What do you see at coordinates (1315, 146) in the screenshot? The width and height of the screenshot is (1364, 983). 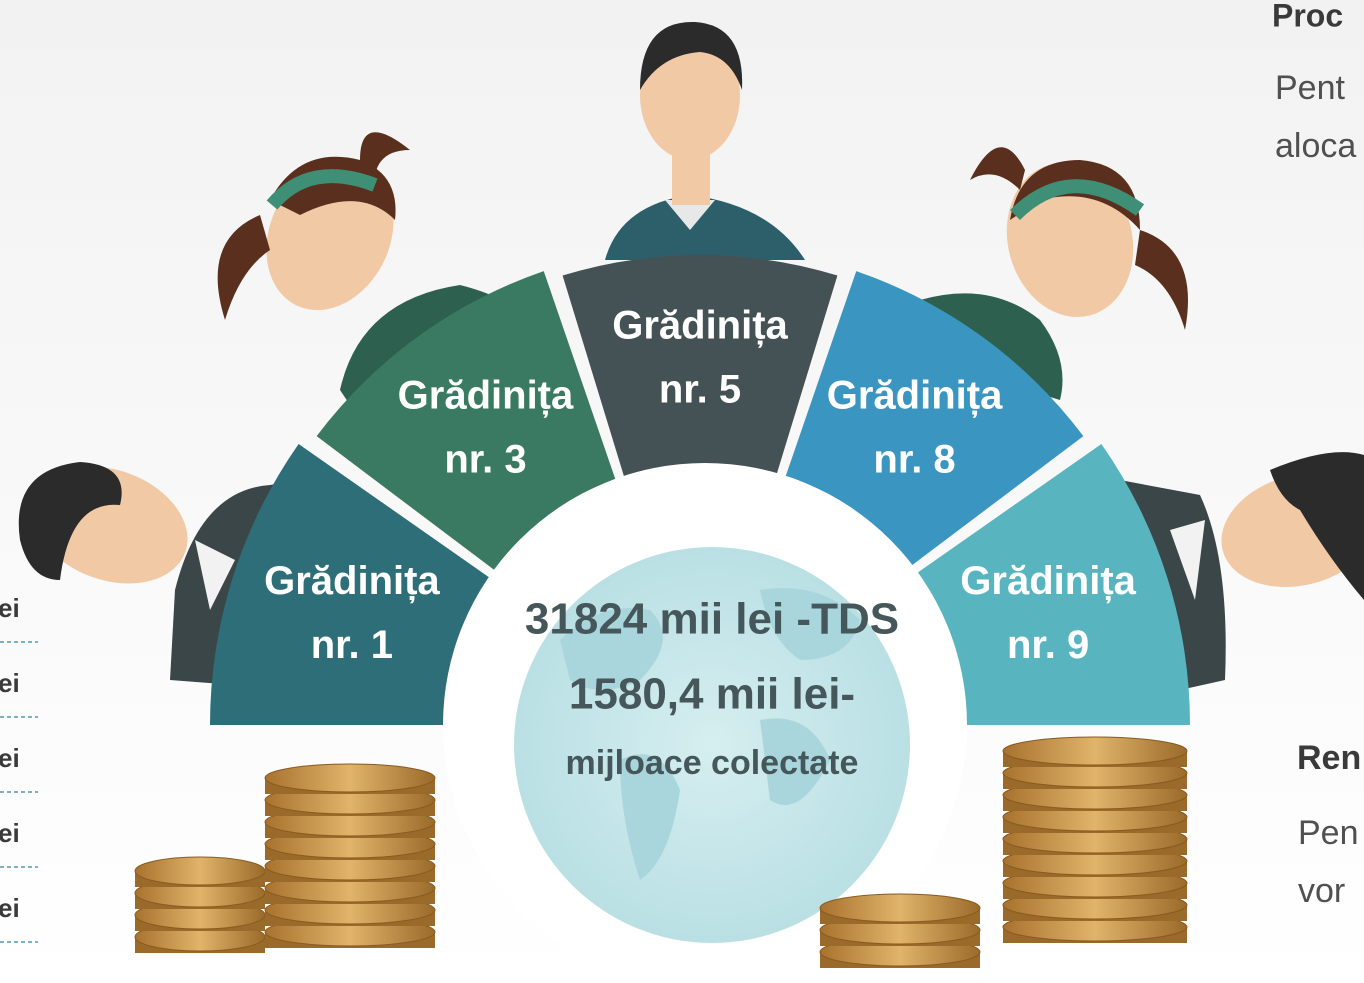 I see `text-line: aloca` at bounding box center [1315, 146].